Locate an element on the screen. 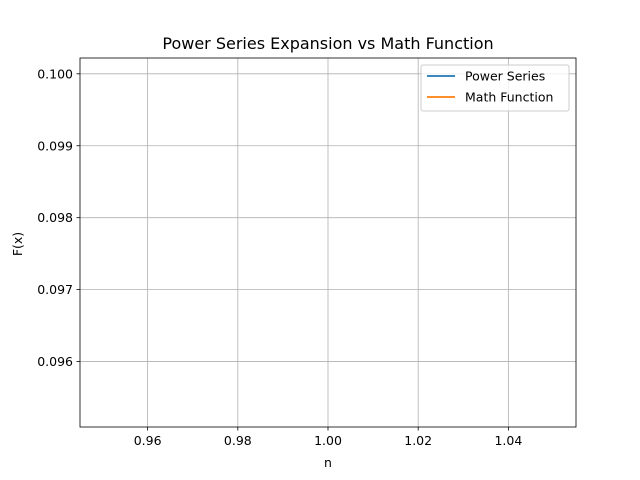 The height and width of the screenshot is (480, 640). y-tick-label: 0.096 is located at coordinates (55, 361).